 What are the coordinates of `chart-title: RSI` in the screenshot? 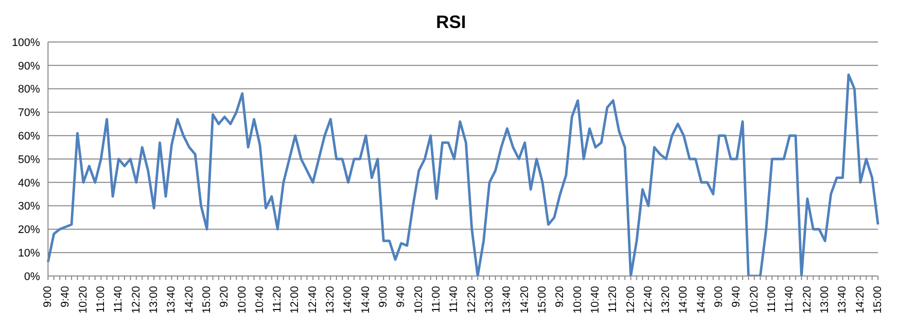 It's located at (450, 22).